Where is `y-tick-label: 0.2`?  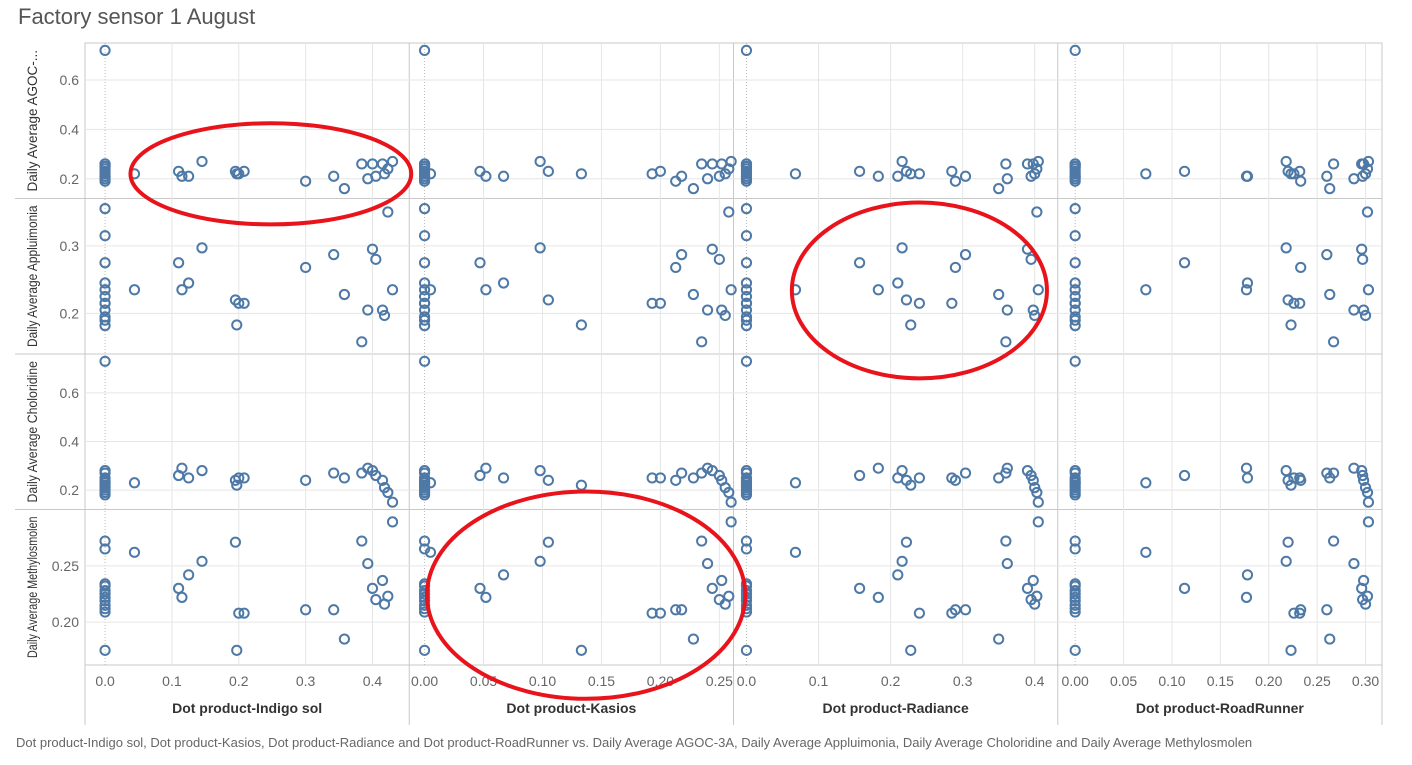
y-tick-label: 0.2 is located at coordinates (70, 179).